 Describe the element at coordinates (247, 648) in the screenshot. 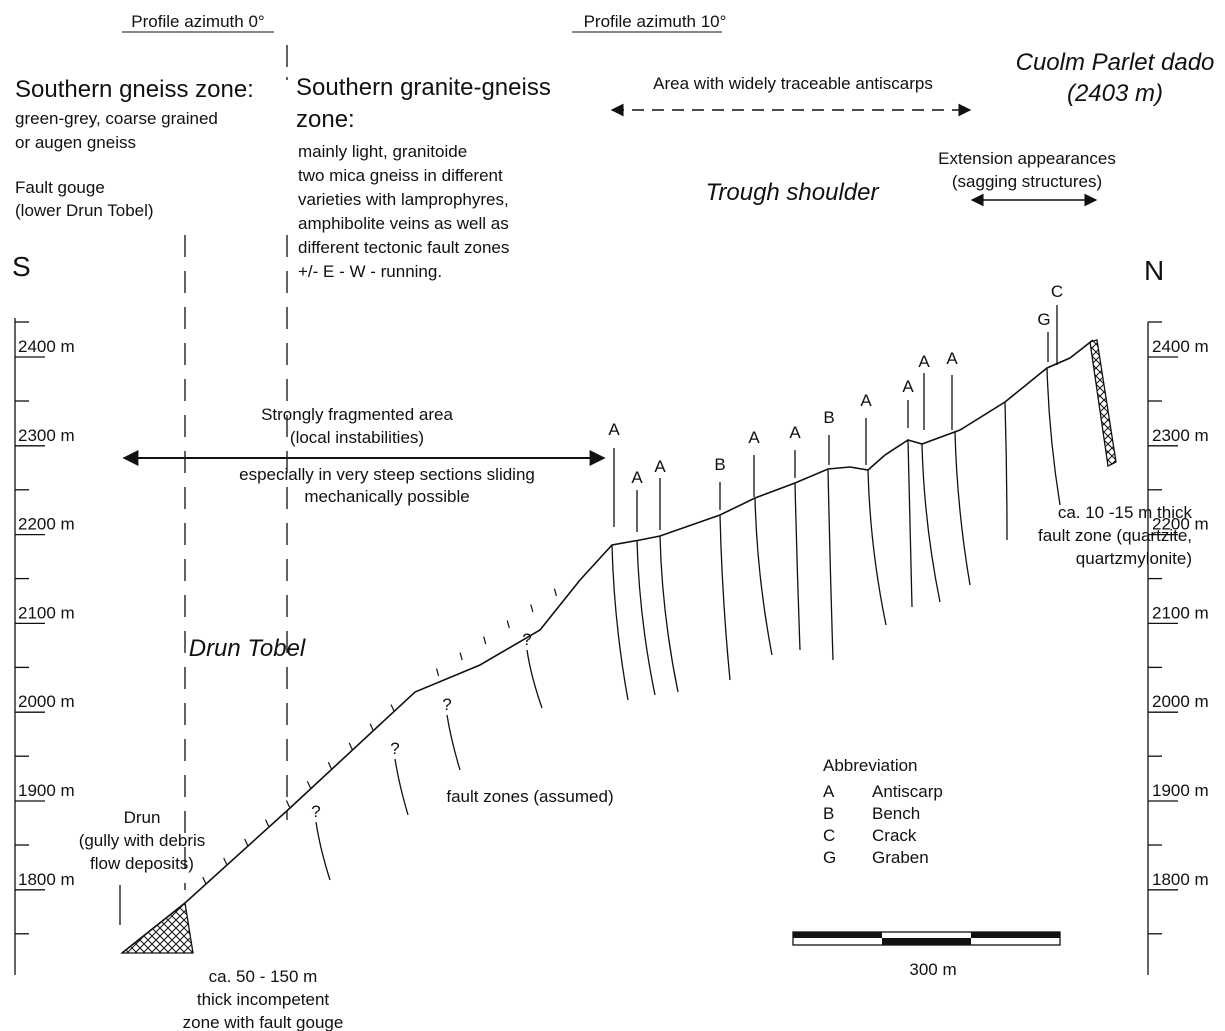

I see `drun-tobel-label: Drun Tobel` at that location.